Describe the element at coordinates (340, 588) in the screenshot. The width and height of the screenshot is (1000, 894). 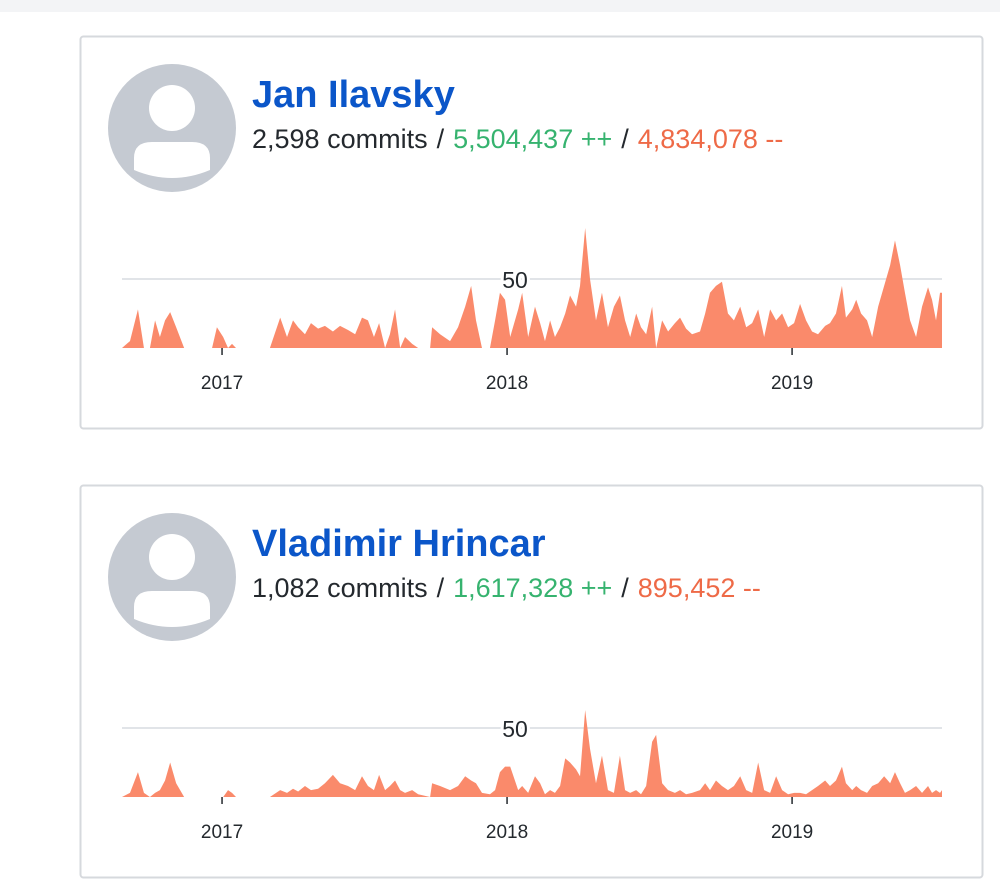
I see `commits: 1,082 commits` at that location.